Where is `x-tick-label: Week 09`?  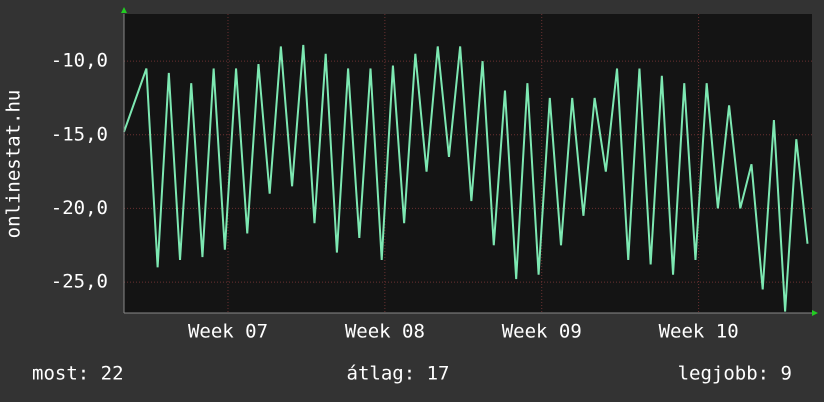
x-tick-label: Week 09 is located at coordinates (542, 332).